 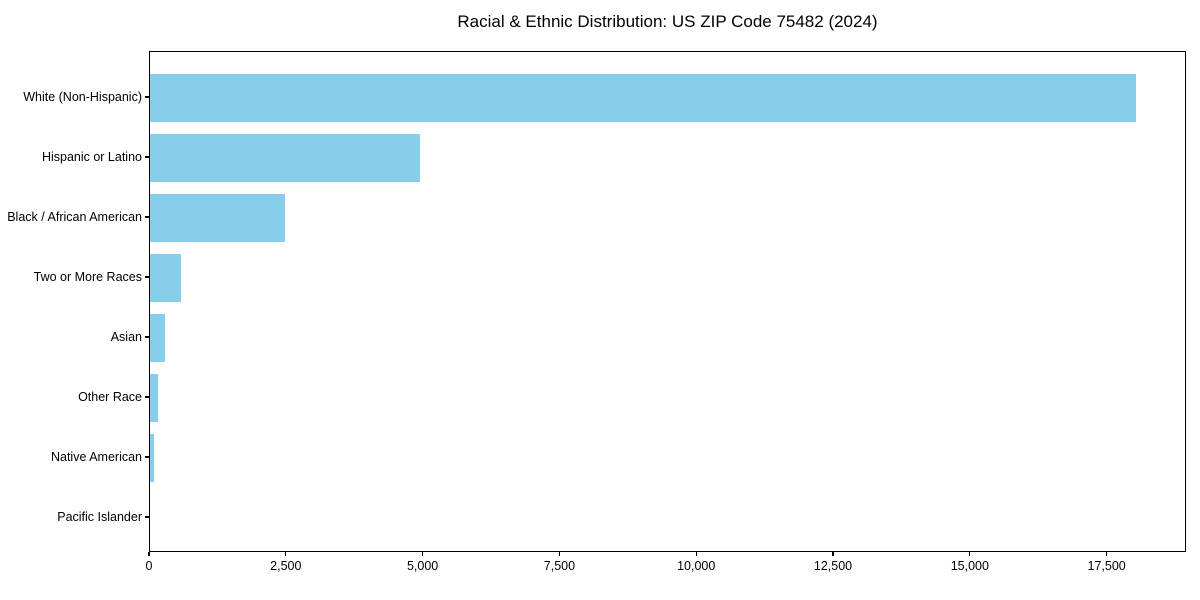 I want to click on x-tick-label: 12,500, so click(x=833, y=566).